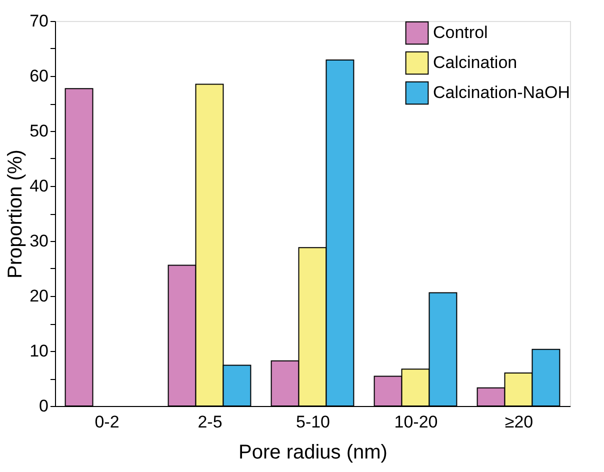 Image resolution: width=604 pixels, height=472 pixels. Describe the element at coordinates (39, 241) in the screenshot. I see `y-tick-label: 30` at that location.